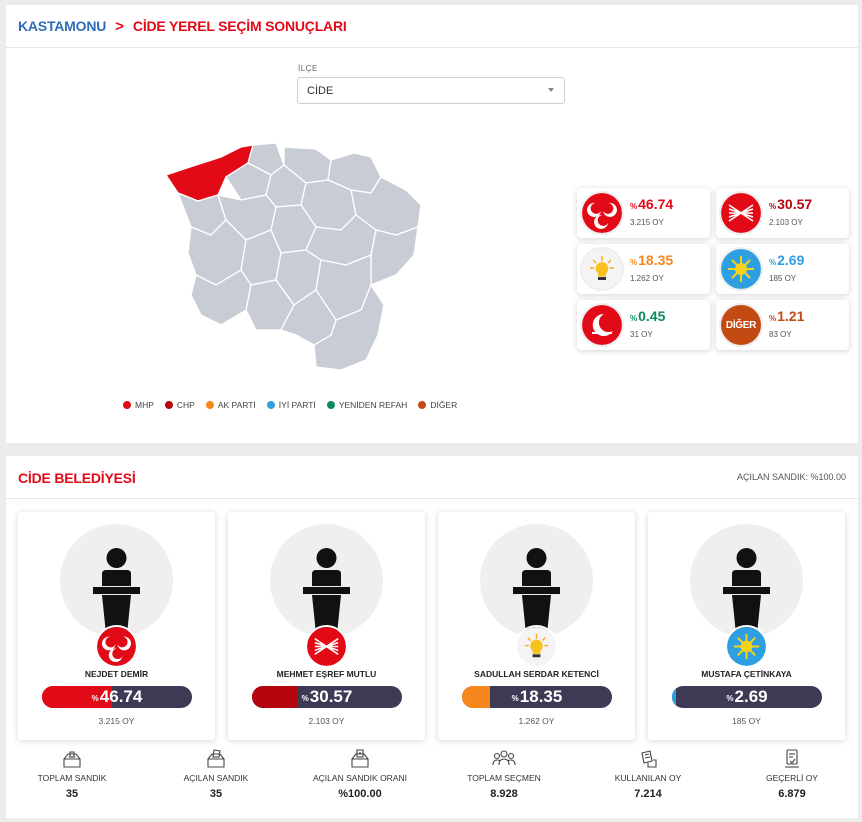 The width and height of the screenshot is (862, 822). I want to click on legend-label: YENİDEN REFAH, so click(373, 405).